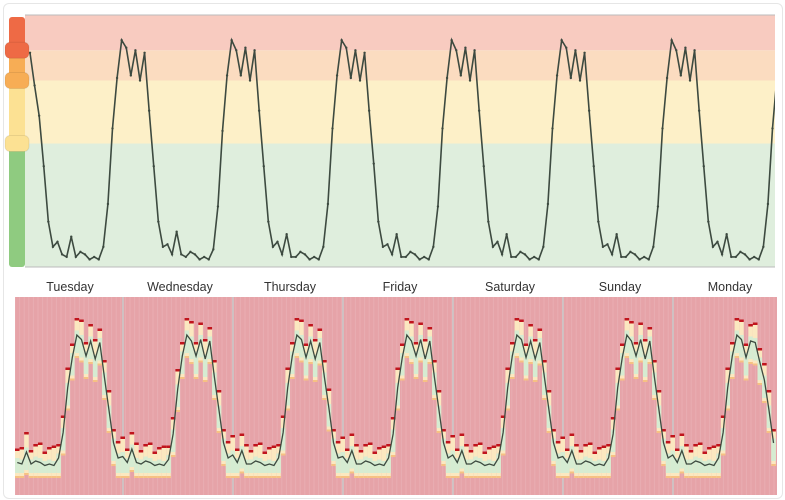 The width and height of the screenshot is (785, 500). I want to click on threshold-handle-orange, so click(17, 81).